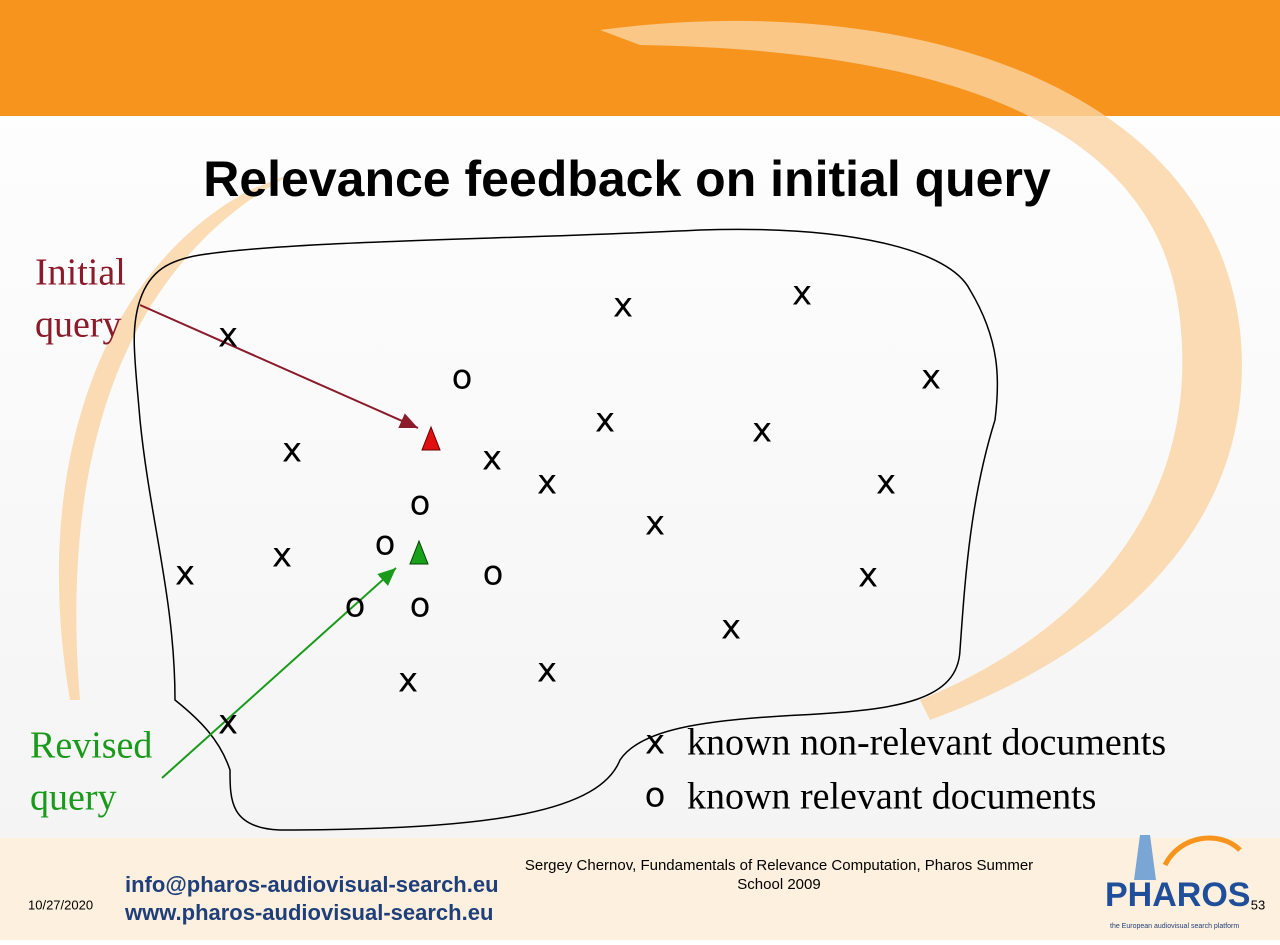 The width and height of the screenshot is (1280, 945). Describe the element at coordinates (78, 325) in the screenshot. I see `initial-label: query` at that location.